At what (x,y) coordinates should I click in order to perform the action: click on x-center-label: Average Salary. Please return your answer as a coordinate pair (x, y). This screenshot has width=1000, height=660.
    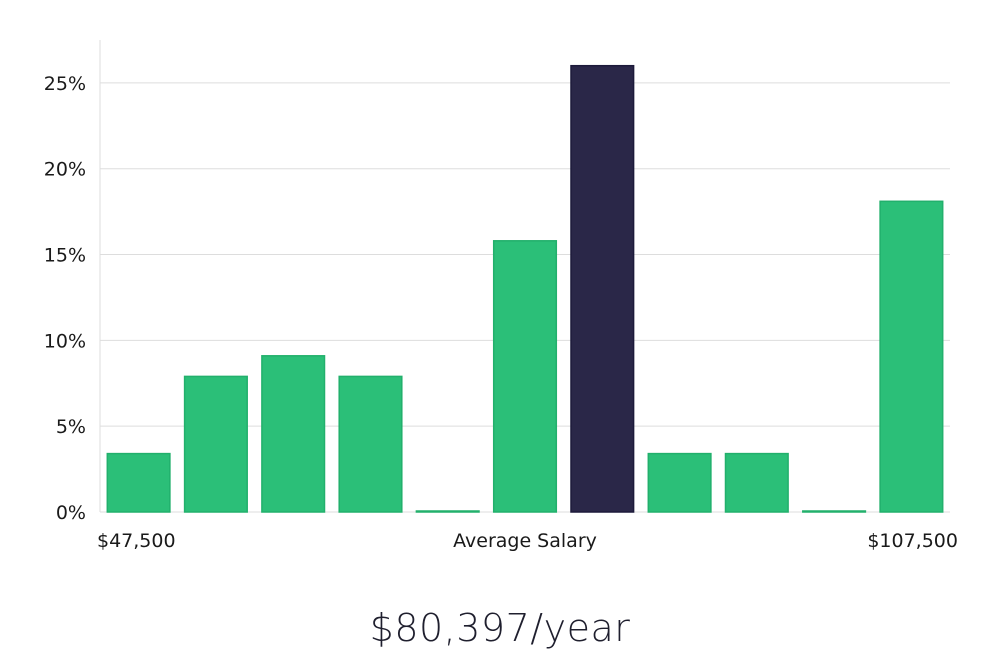
    Looking at the image, I should click on (525, 541).